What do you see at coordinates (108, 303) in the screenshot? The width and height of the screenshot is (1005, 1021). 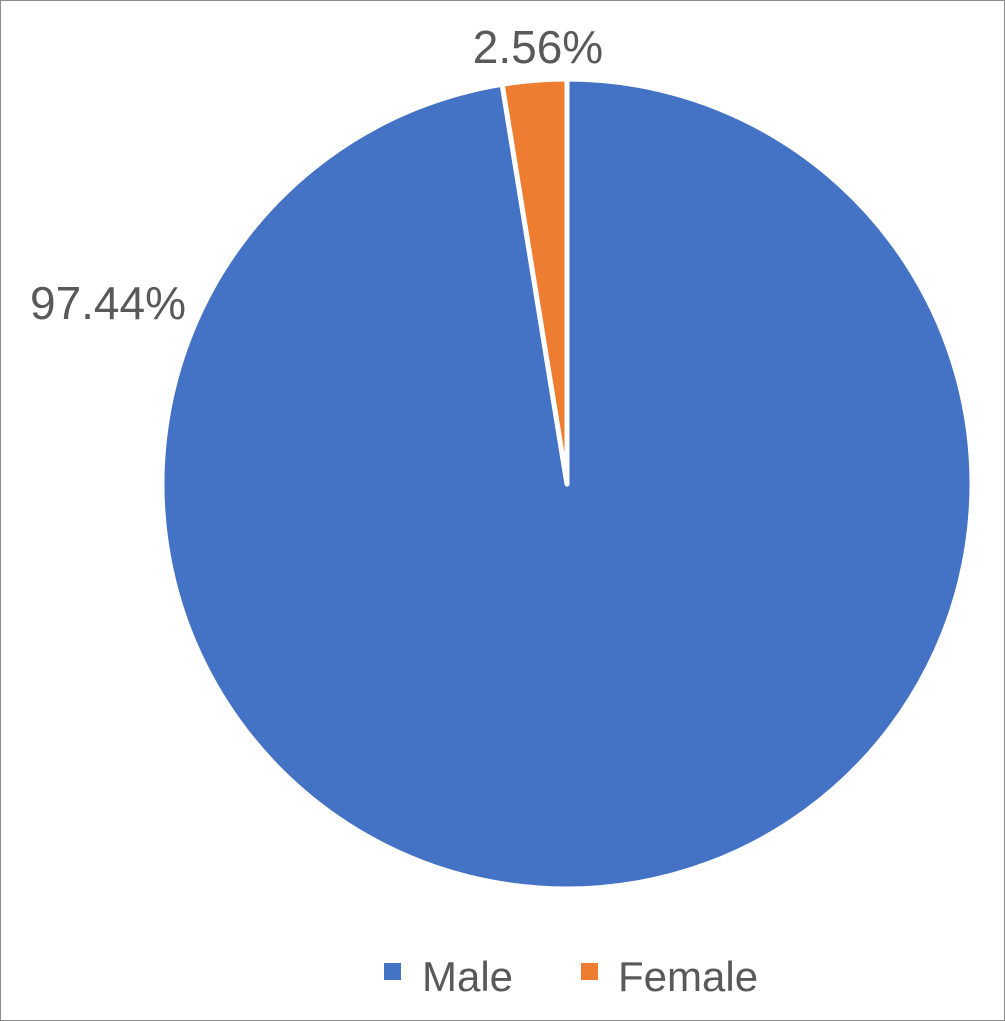 I see `data-label-male: 97.44%` at bounding box center [108, 303].